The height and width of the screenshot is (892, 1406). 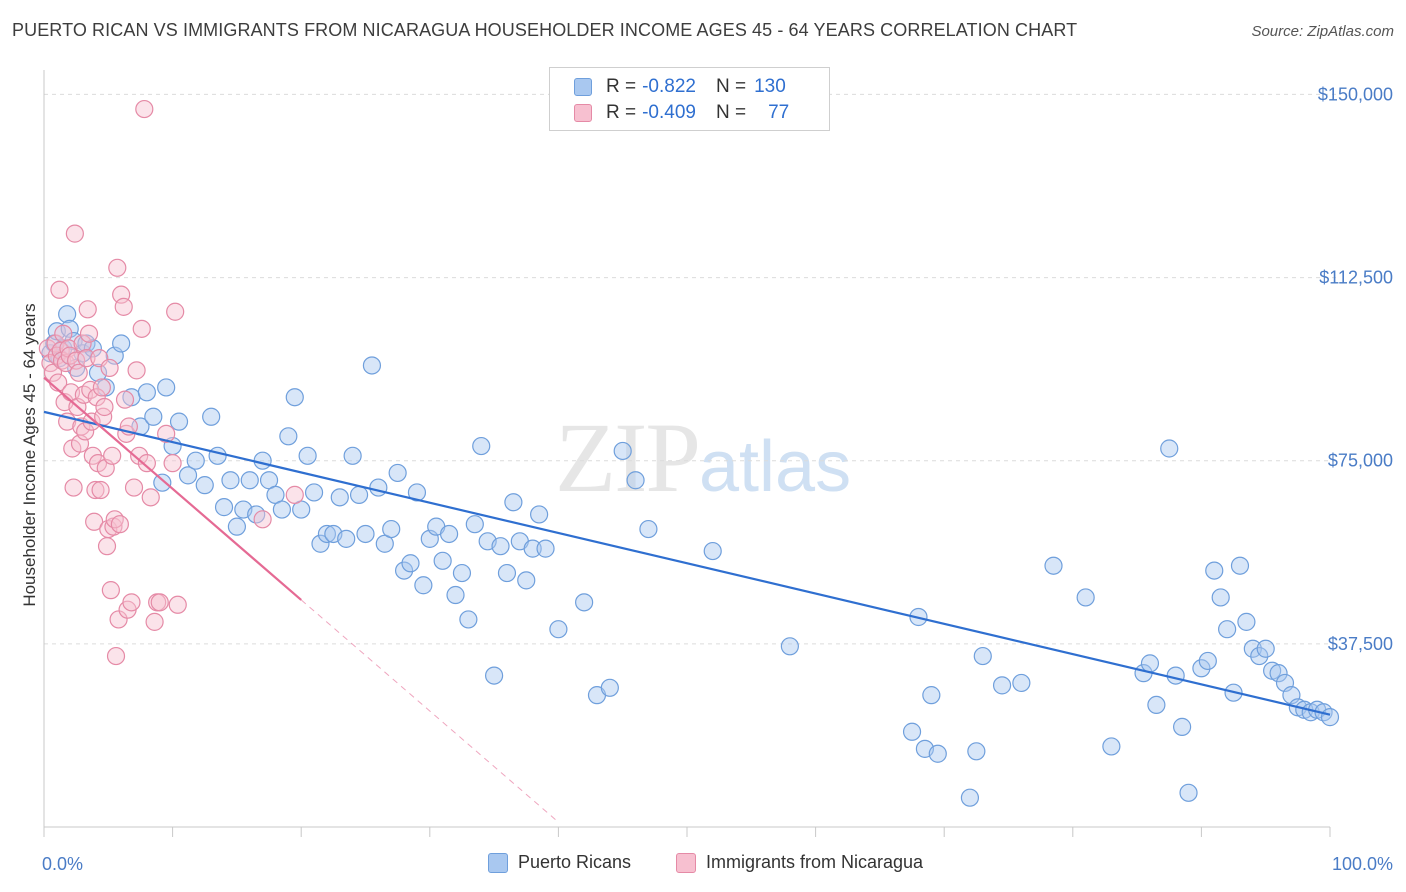 I want to click on legend-swatch-blue, so click(x=583, y=87).